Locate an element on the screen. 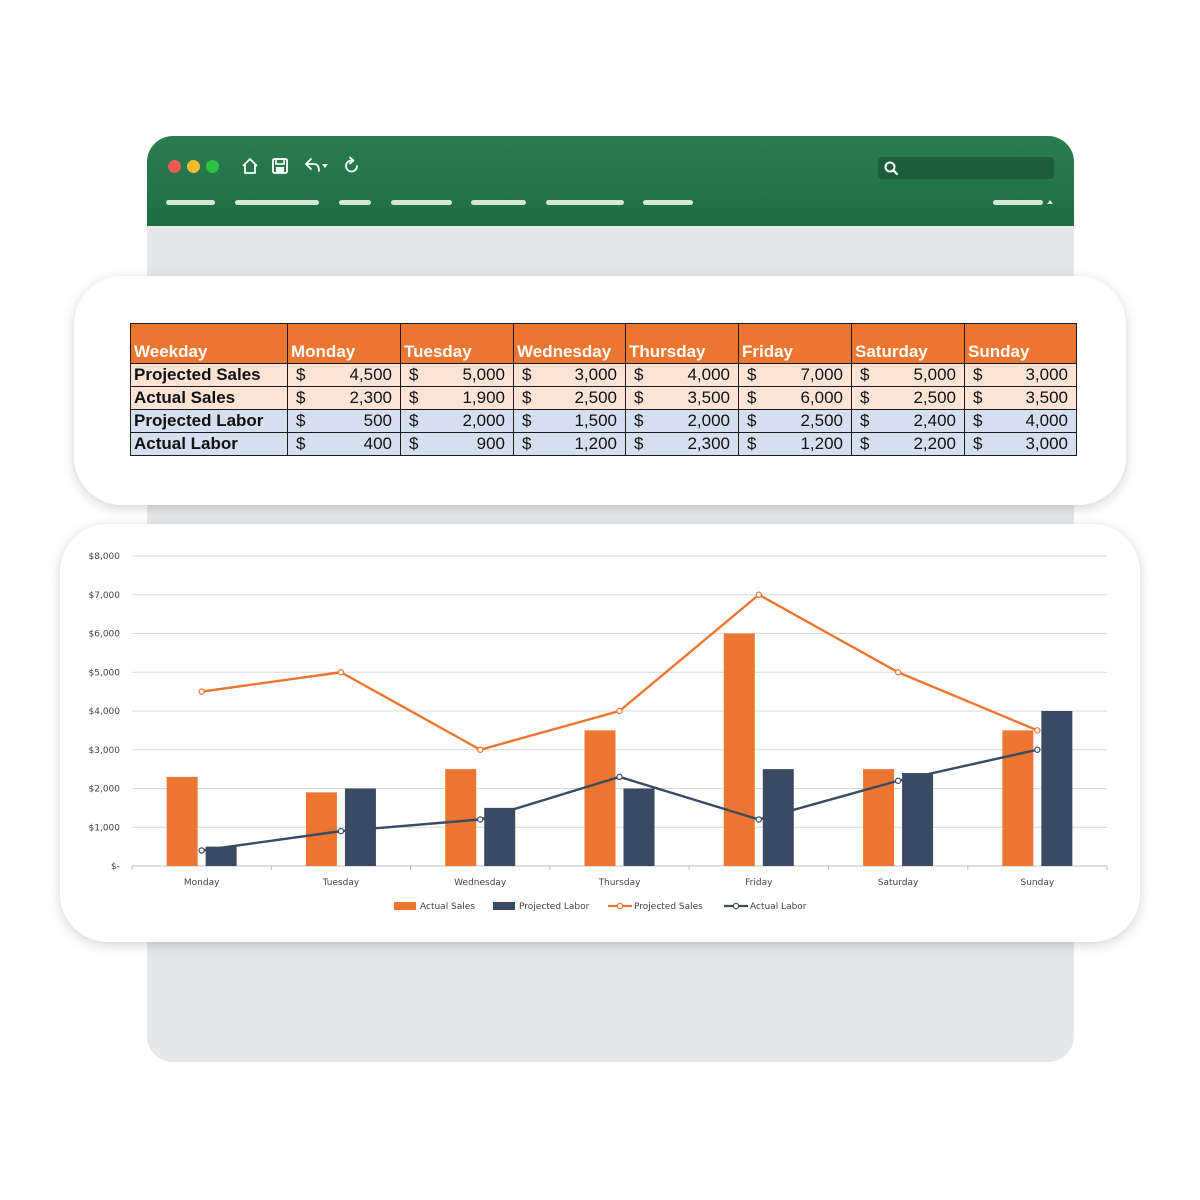 The height and width of the screenshot is (1200, 1200). value-cell: $7,000 is located at coordinates (795, 375).